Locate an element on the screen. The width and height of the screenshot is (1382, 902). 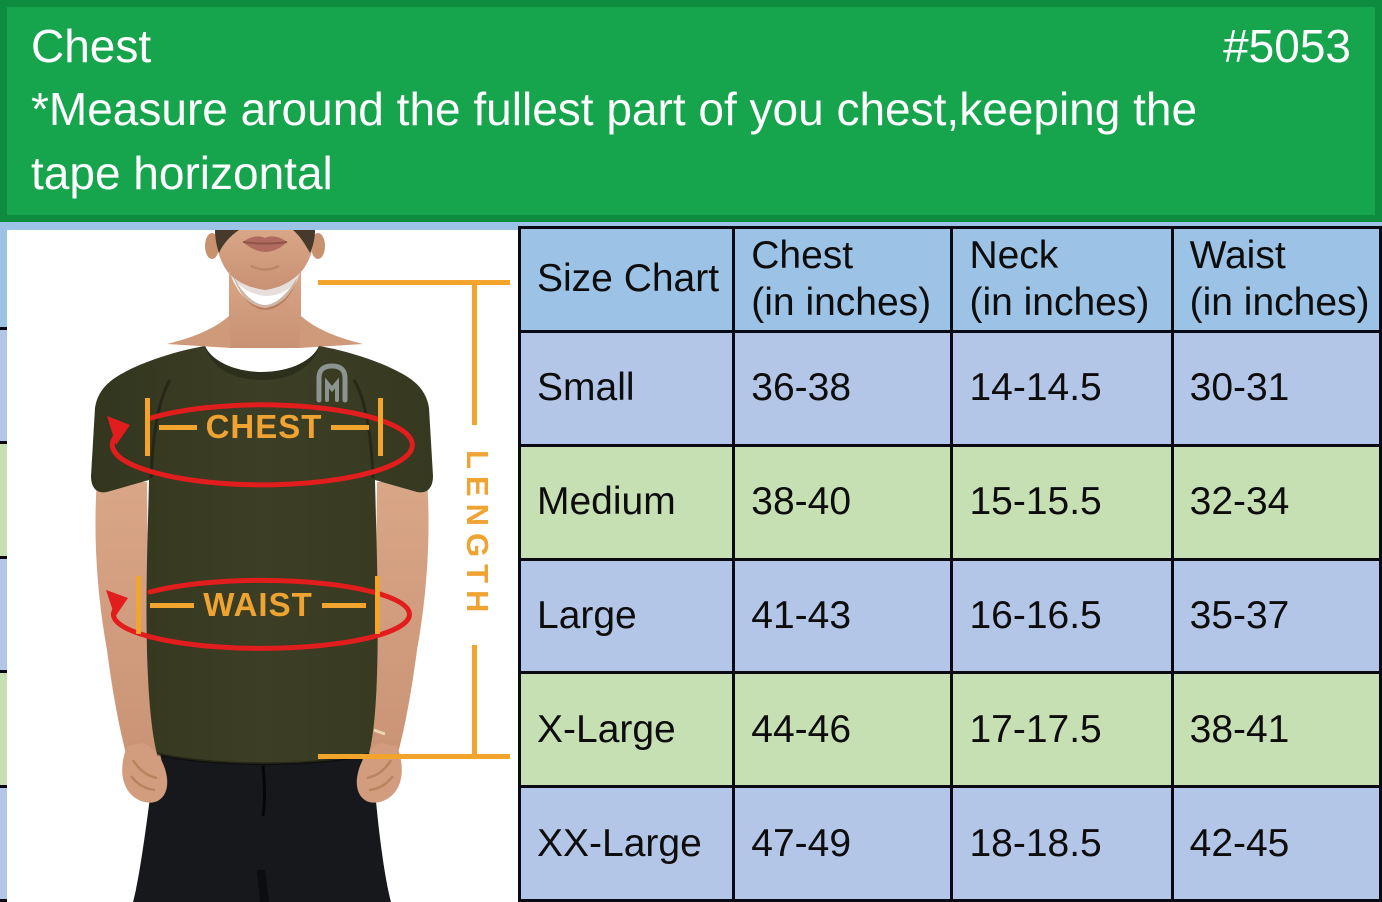
table-cell: 17-17.5 is located at coordinates (1062, 730).